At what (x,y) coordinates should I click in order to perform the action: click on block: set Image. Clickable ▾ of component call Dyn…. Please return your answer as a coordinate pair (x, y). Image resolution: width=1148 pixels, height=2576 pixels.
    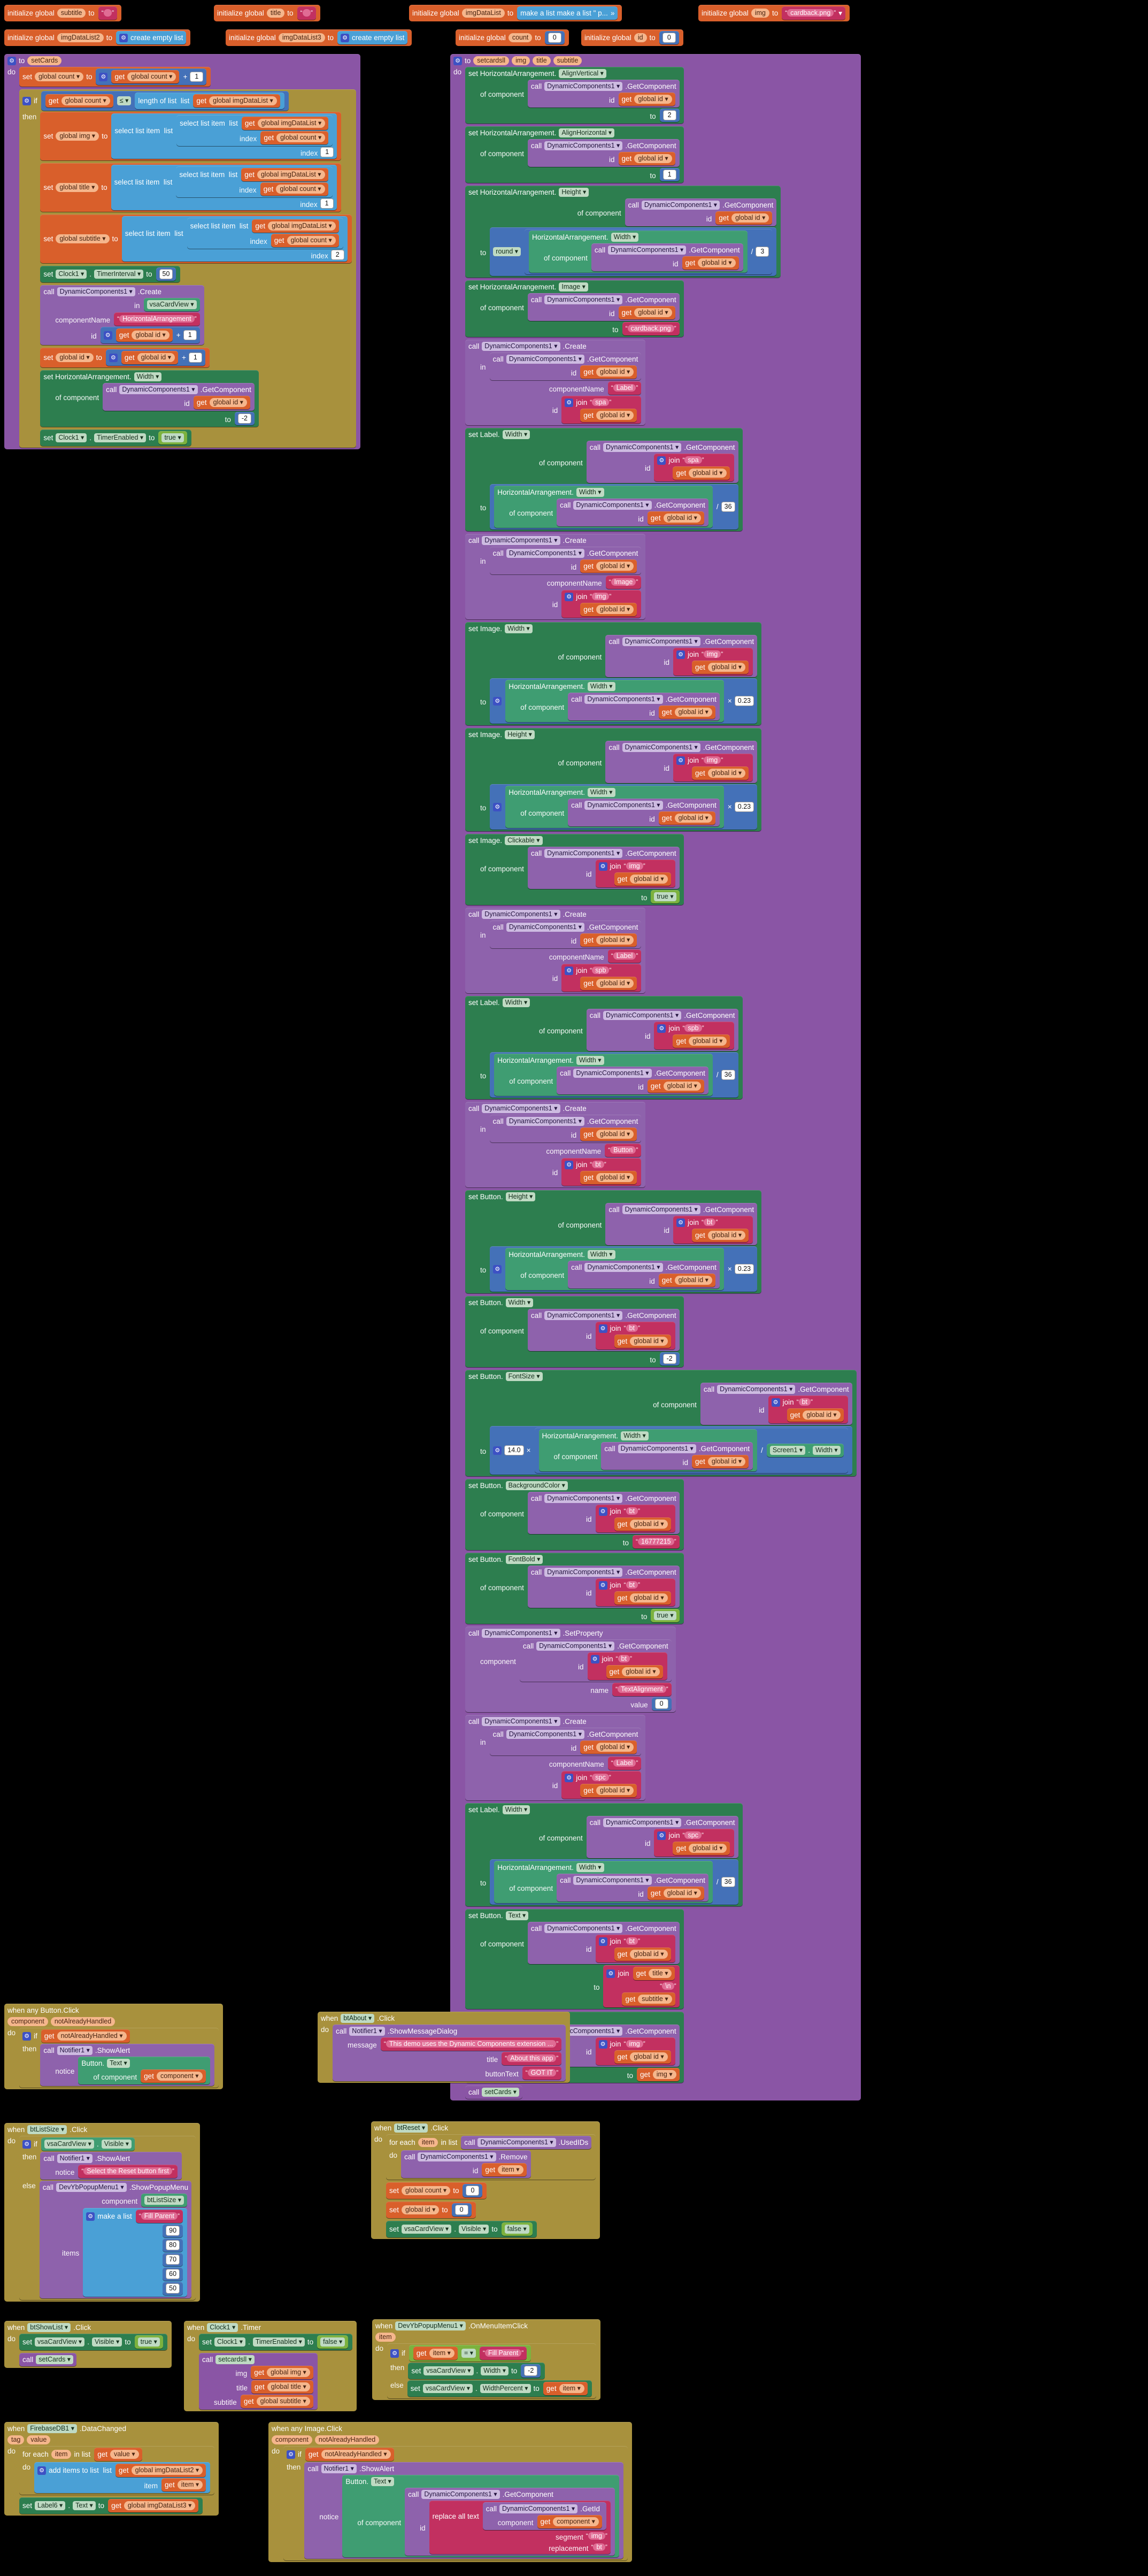
    Looking at the image, I should click on (574, 869).